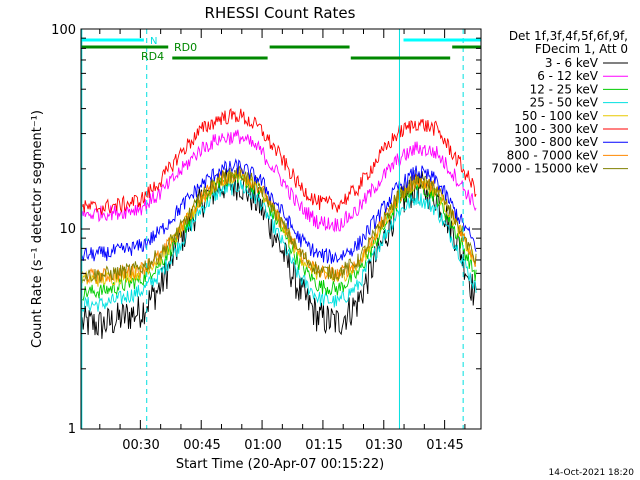  I want to click on x-tick-label-0045: 00:45, so click(201, 445).